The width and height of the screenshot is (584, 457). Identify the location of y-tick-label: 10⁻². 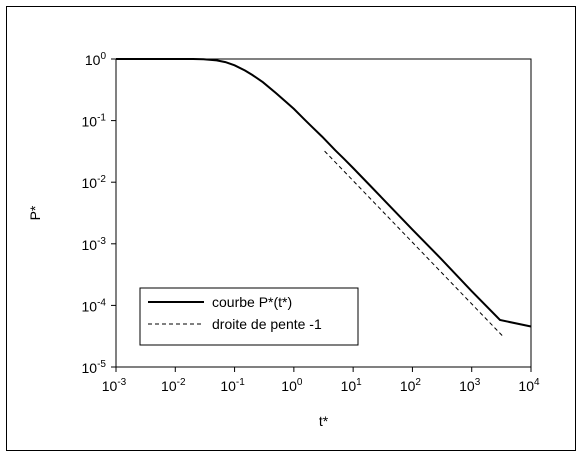
(94, 182).